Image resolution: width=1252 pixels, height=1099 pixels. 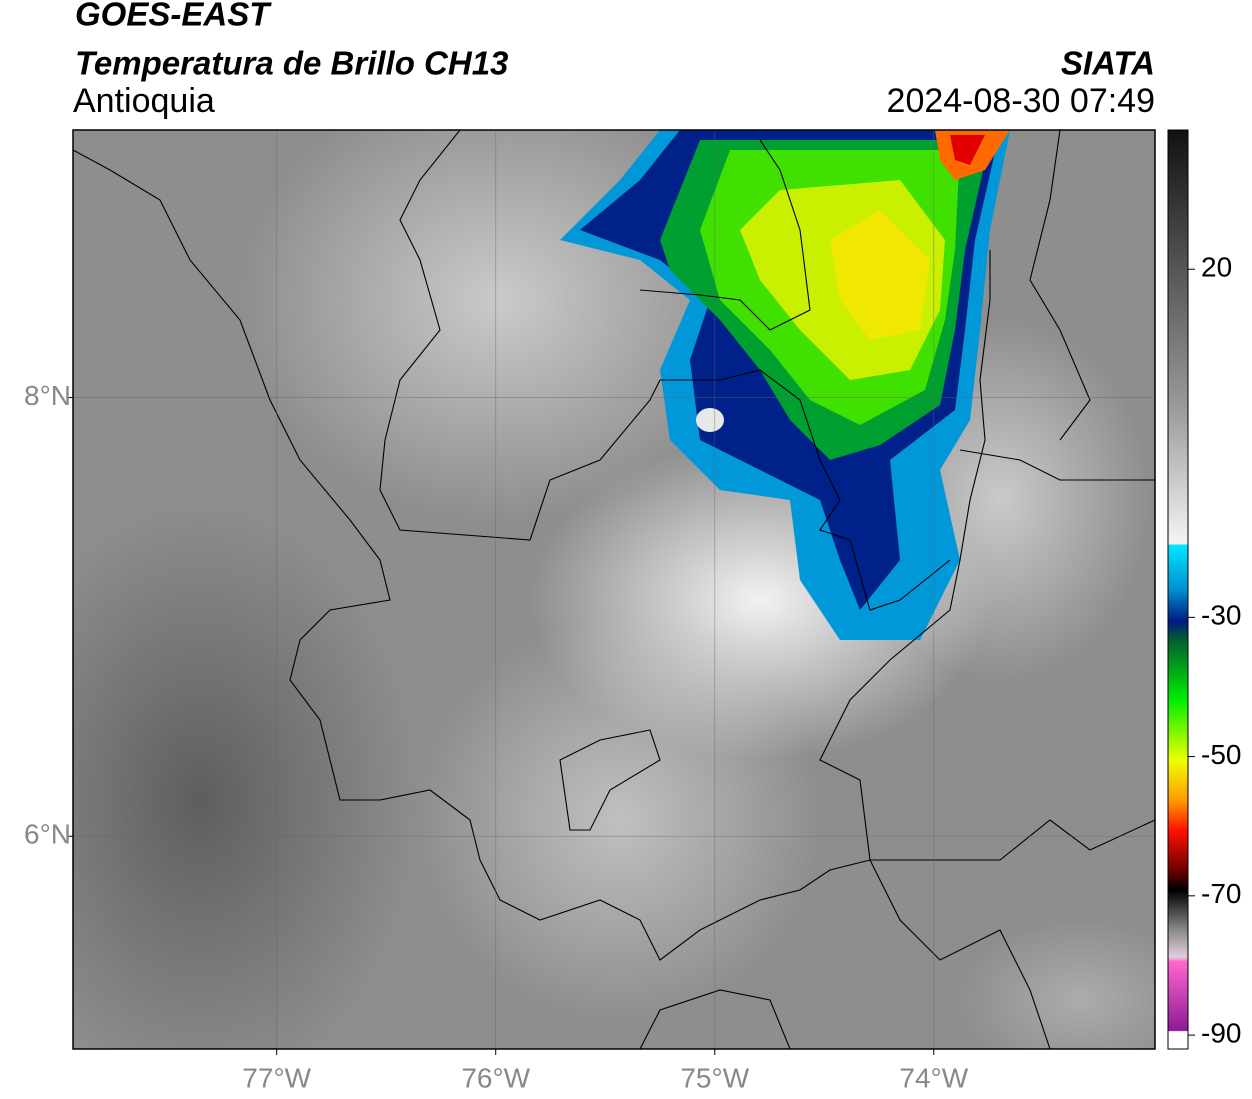 I want to click on colorbar-tick-label: -50, so click(x=1221, y=754).